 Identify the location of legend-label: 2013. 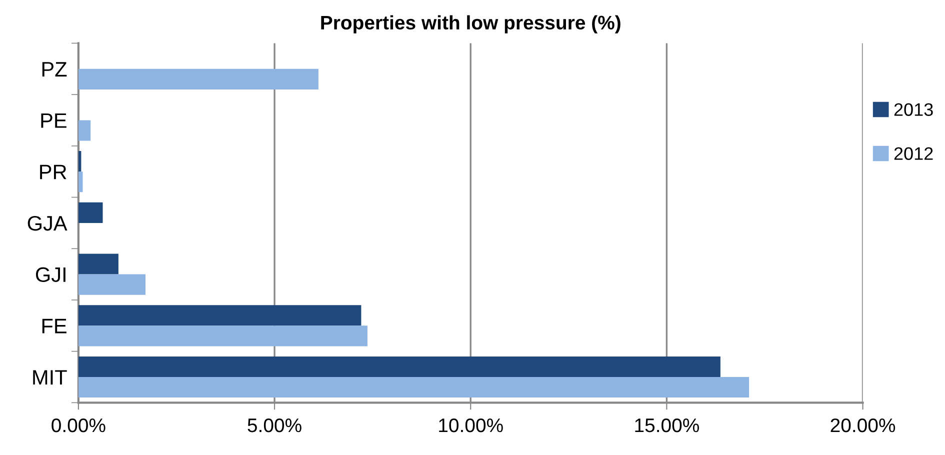
(913, 109).